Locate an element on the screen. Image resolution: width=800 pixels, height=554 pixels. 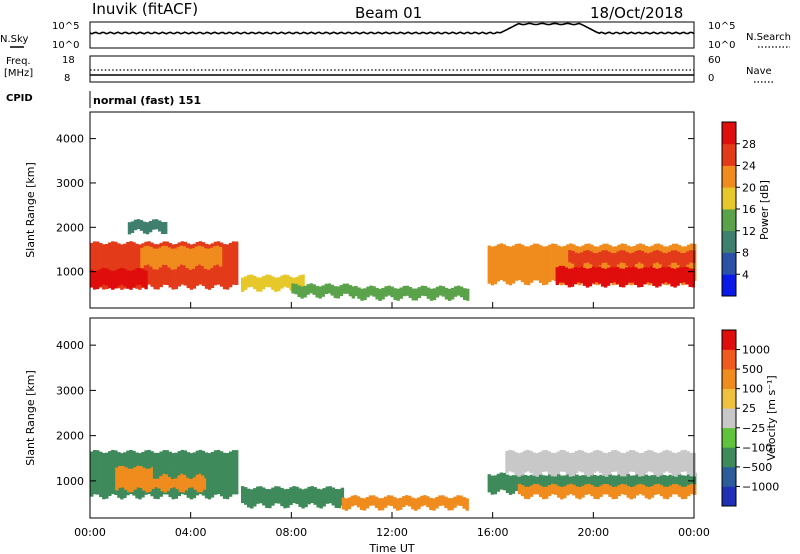
velocity-colorbar-swatch is located at coordinates (729, 340).